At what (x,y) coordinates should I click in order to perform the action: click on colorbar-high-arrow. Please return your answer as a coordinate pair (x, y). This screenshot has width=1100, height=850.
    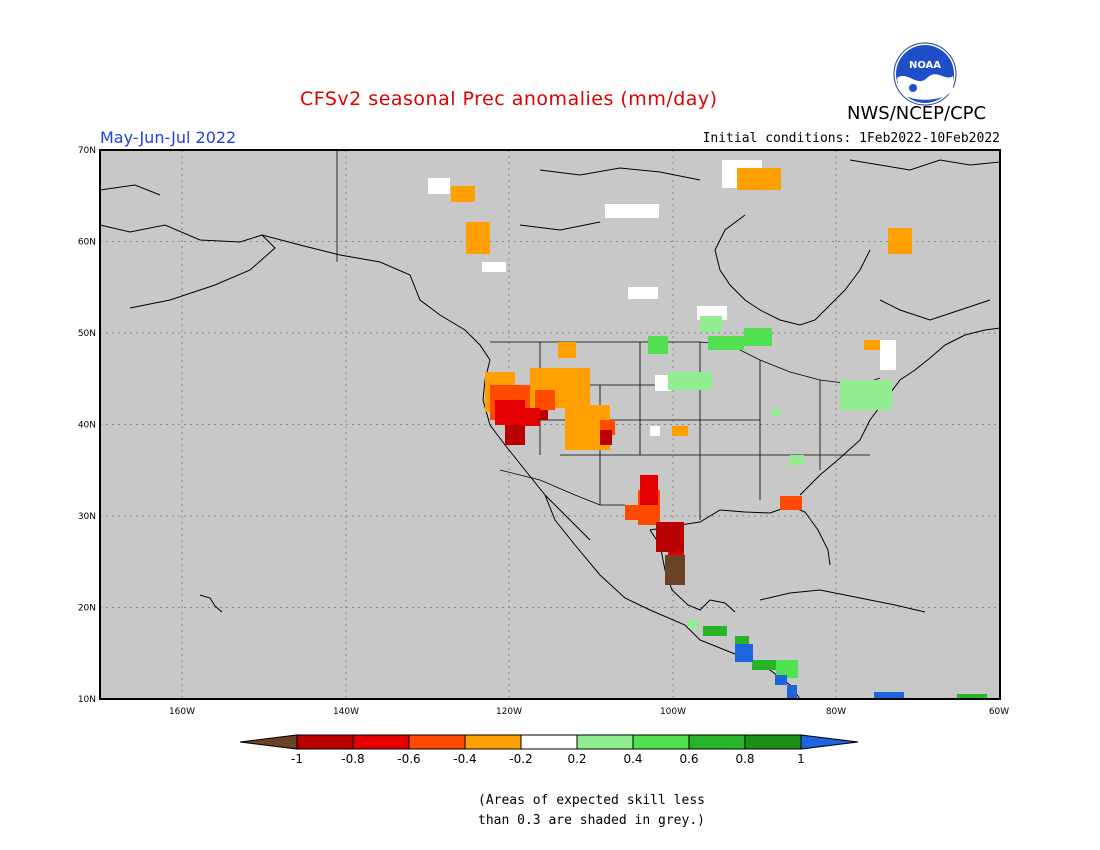
    Looking at the image, I should click on (829, 742).